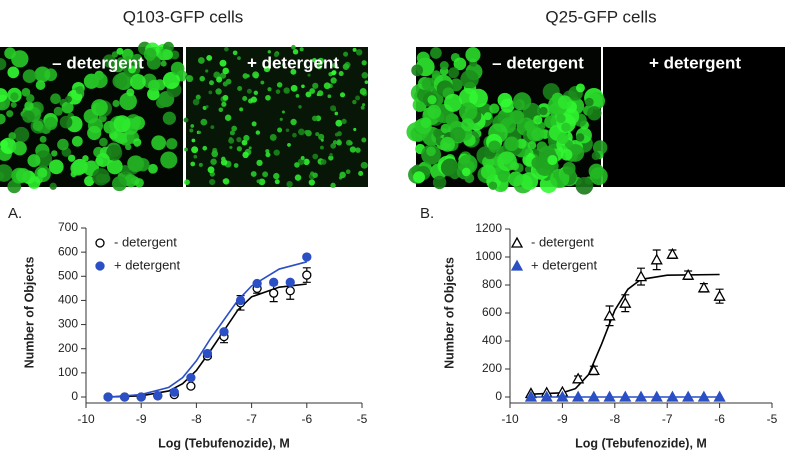 The image size is (793, 463). What do you see at coordinates (614, 419) in the screenshot?
I see `x-tick-label: -8` at bounding box center [614, 419].